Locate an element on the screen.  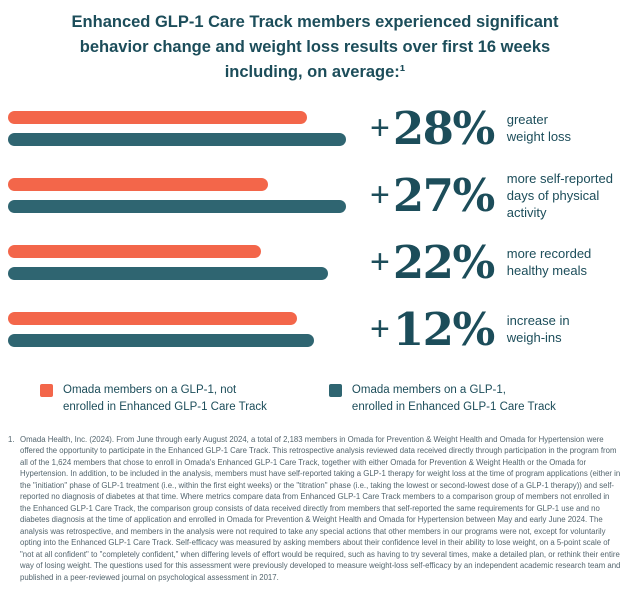
stat-label: more recorded healthy meals is located at coordinates (549, 262).